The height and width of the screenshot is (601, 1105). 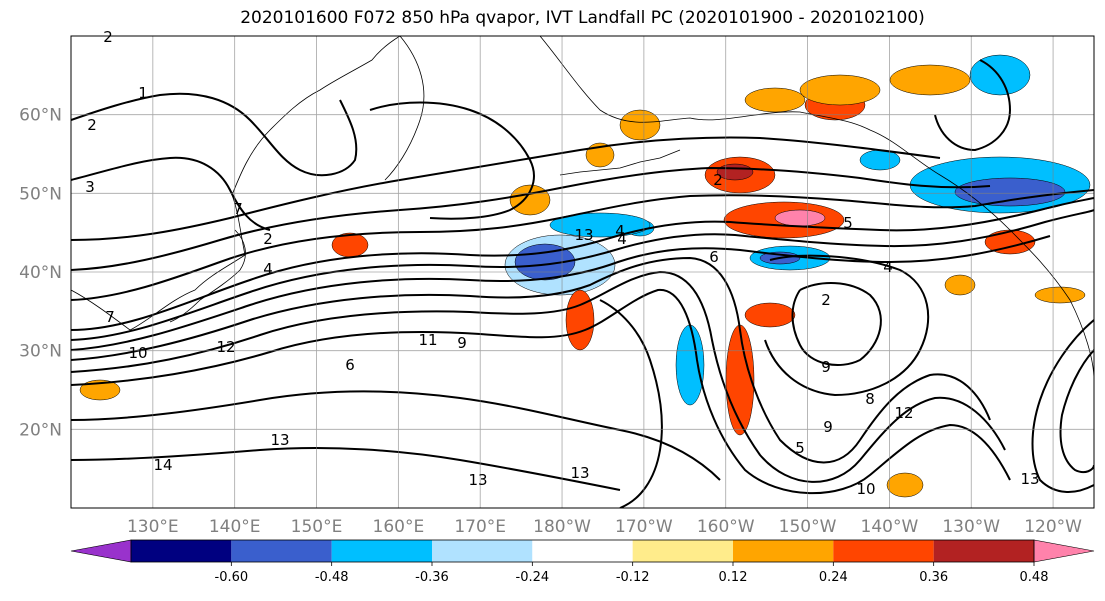 What do you see at coordinates (232, 577) in the screenshot?
I see `colorbar-tick-label: -0.60` at bounding box center [232, 577].